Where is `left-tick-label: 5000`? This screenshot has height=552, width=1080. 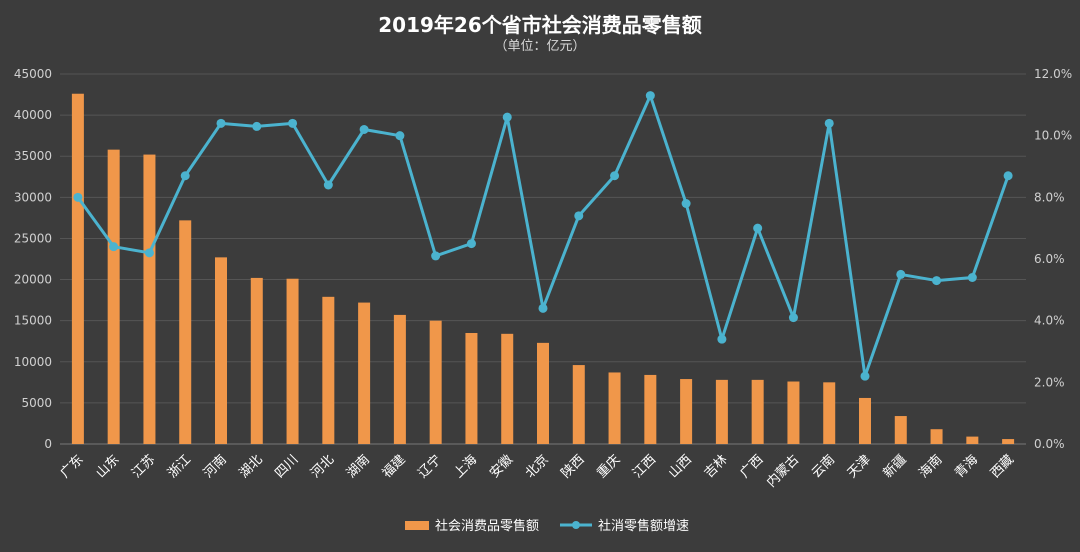
left-tick-label: 5000 is located at coordinates (36, 403).